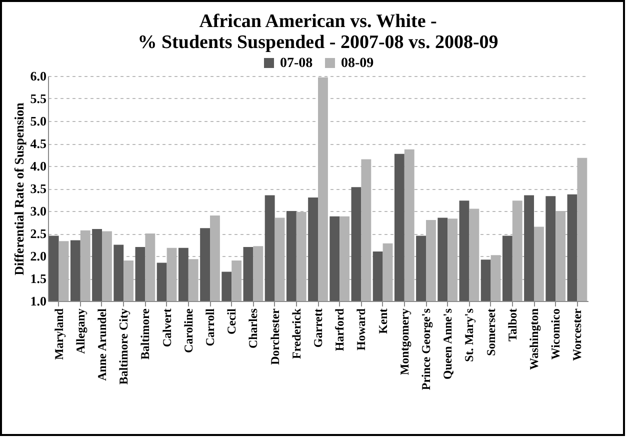  I want to click on x-tick-label: Dorchester, so click(275, 336).